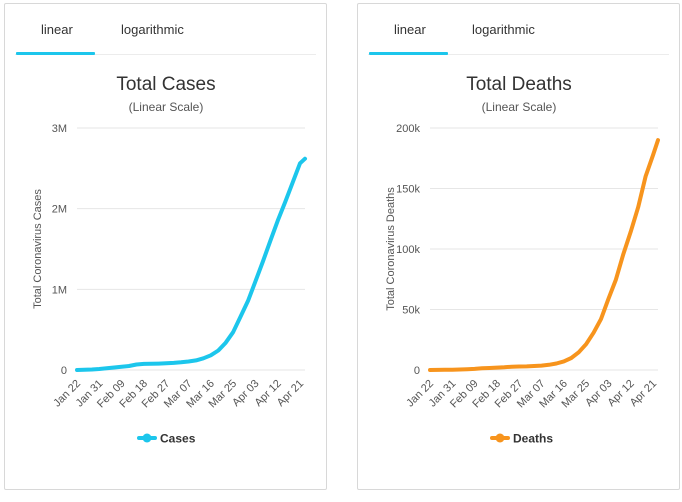 This screenshot has height=502, width=682. Describe the element at coordinates (408, 190) in the screenshot. I see `y-tick-label: 150k` at that location.